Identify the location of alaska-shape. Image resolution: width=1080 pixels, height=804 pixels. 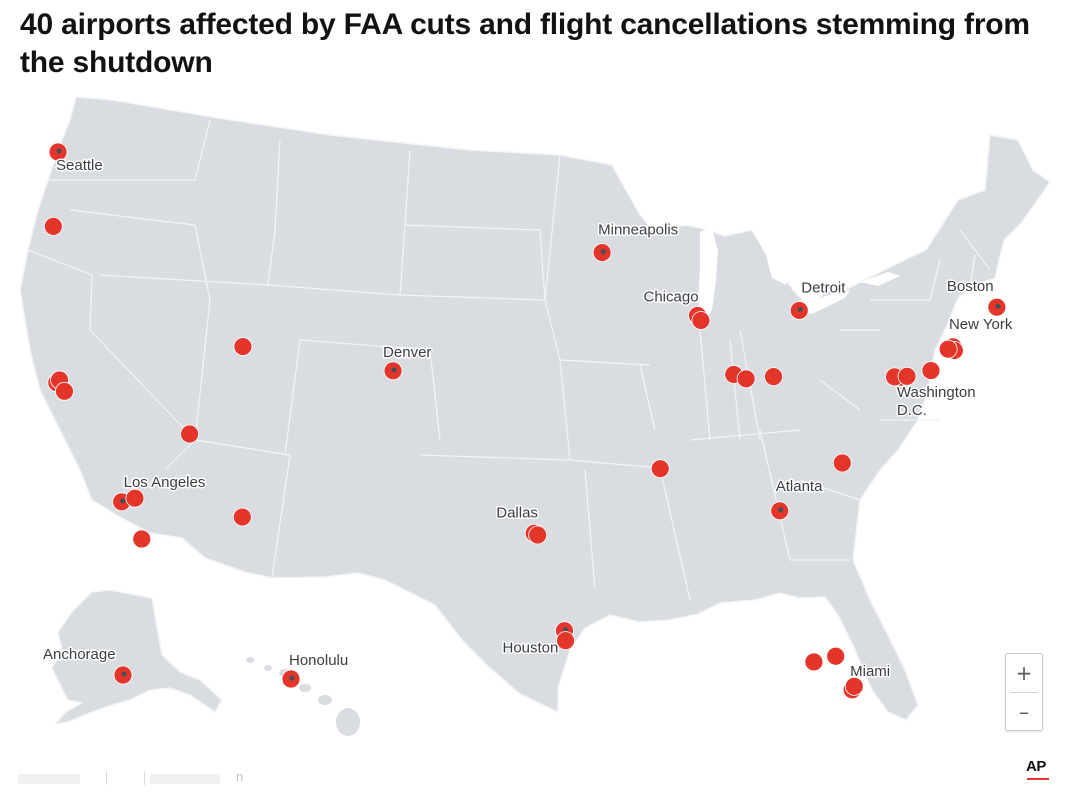
(137, 657).